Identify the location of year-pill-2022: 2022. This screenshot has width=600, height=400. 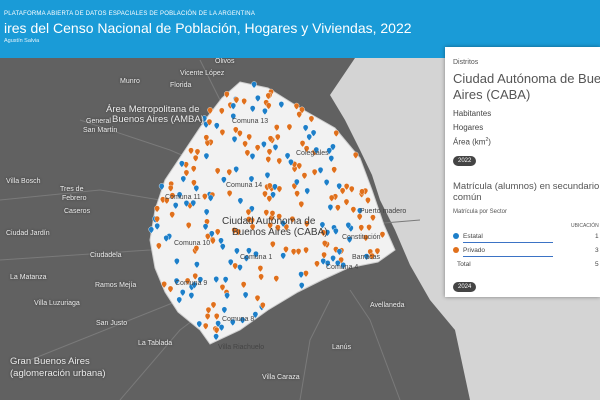
(465, 161).